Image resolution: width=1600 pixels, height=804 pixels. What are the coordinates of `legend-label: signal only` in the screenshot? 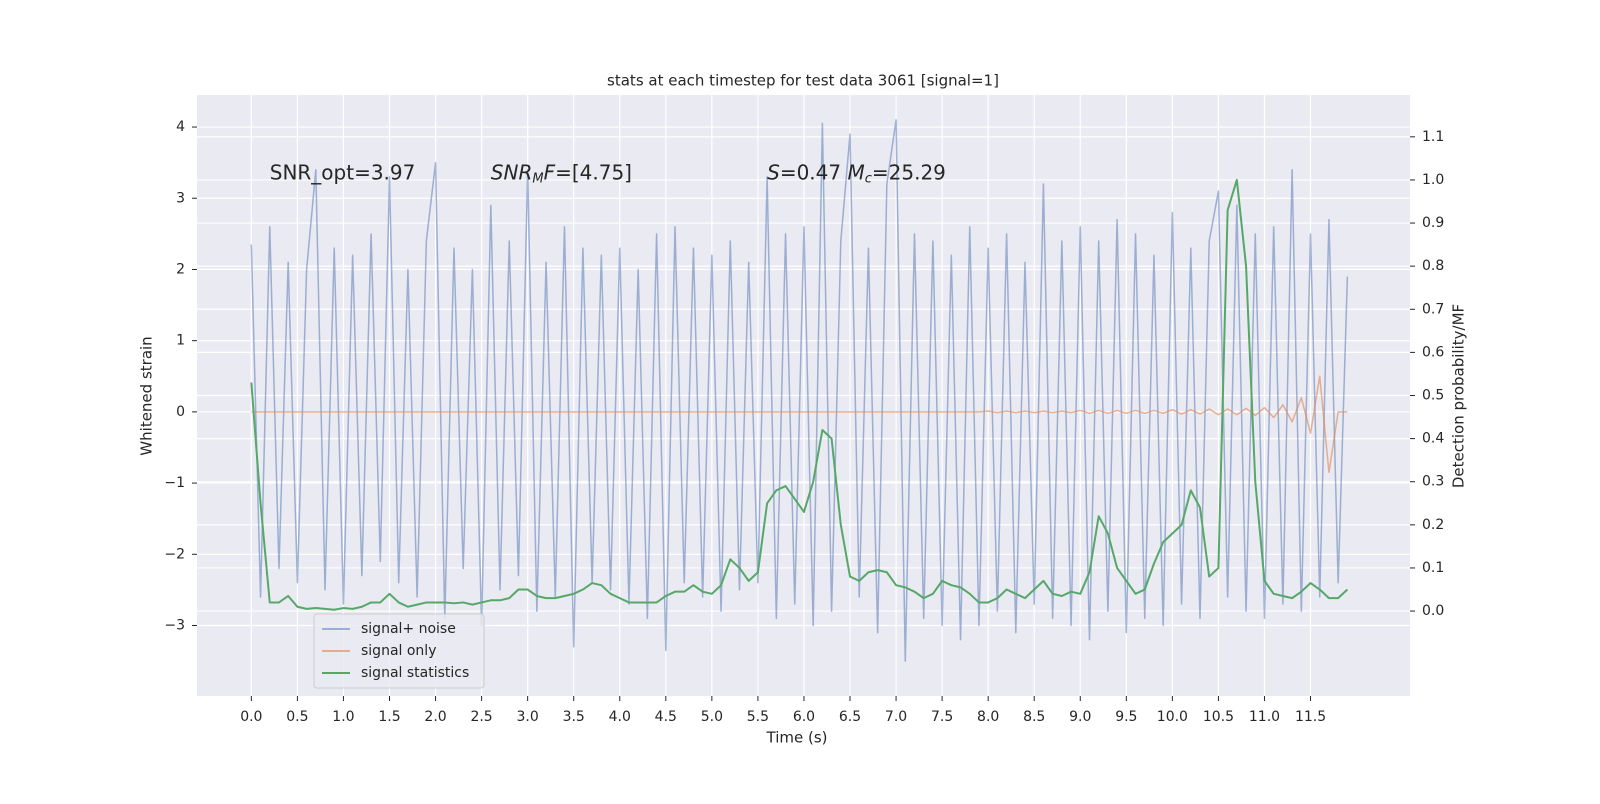 It's located at (398, 651).